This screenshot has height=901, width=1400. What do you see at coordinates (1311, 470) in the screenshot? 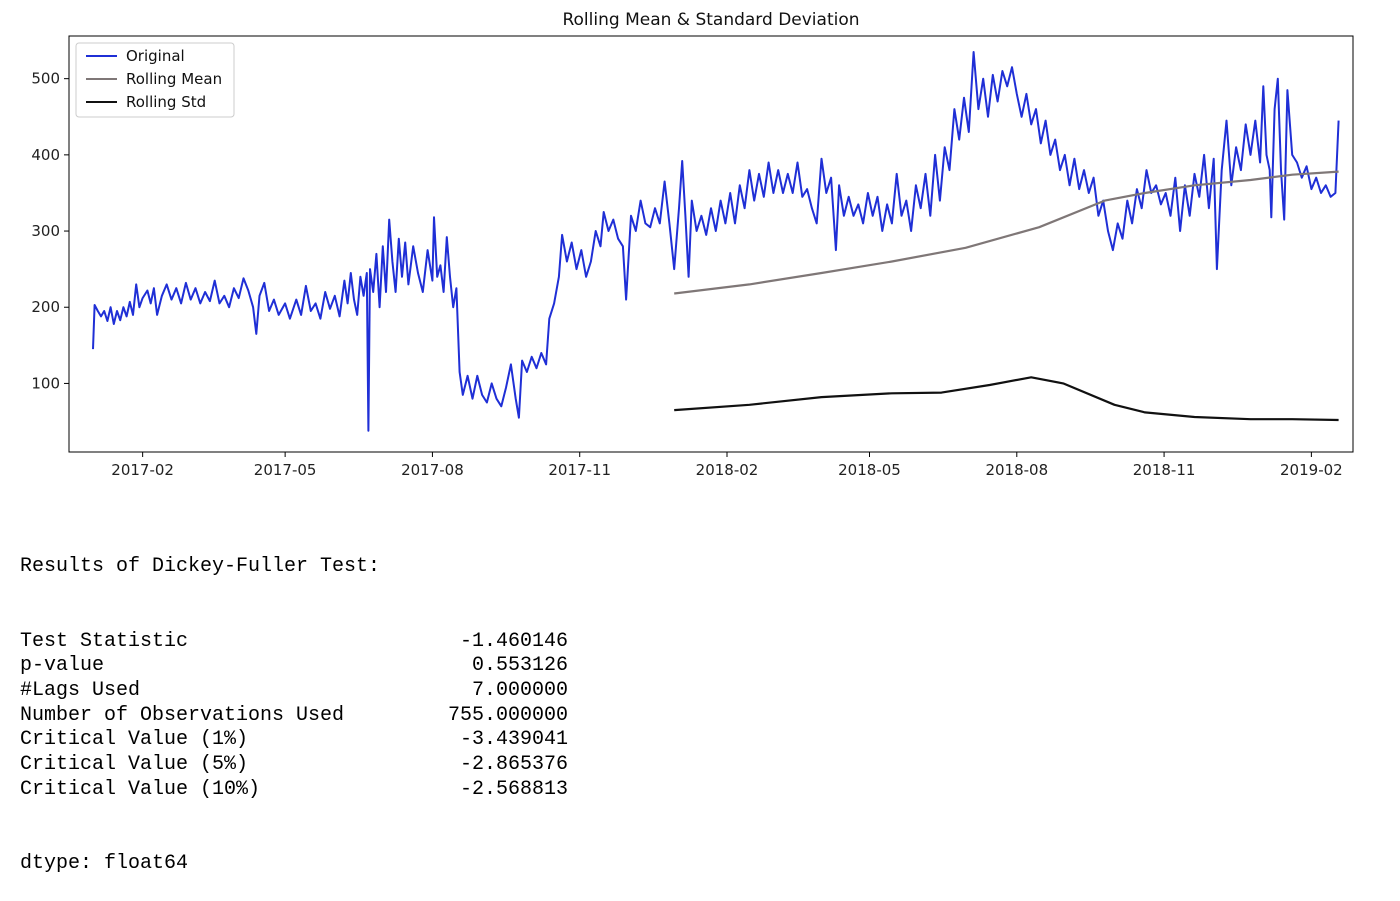
I see `x-tick-label: 2019-02` at bounding box center [1311, 470].